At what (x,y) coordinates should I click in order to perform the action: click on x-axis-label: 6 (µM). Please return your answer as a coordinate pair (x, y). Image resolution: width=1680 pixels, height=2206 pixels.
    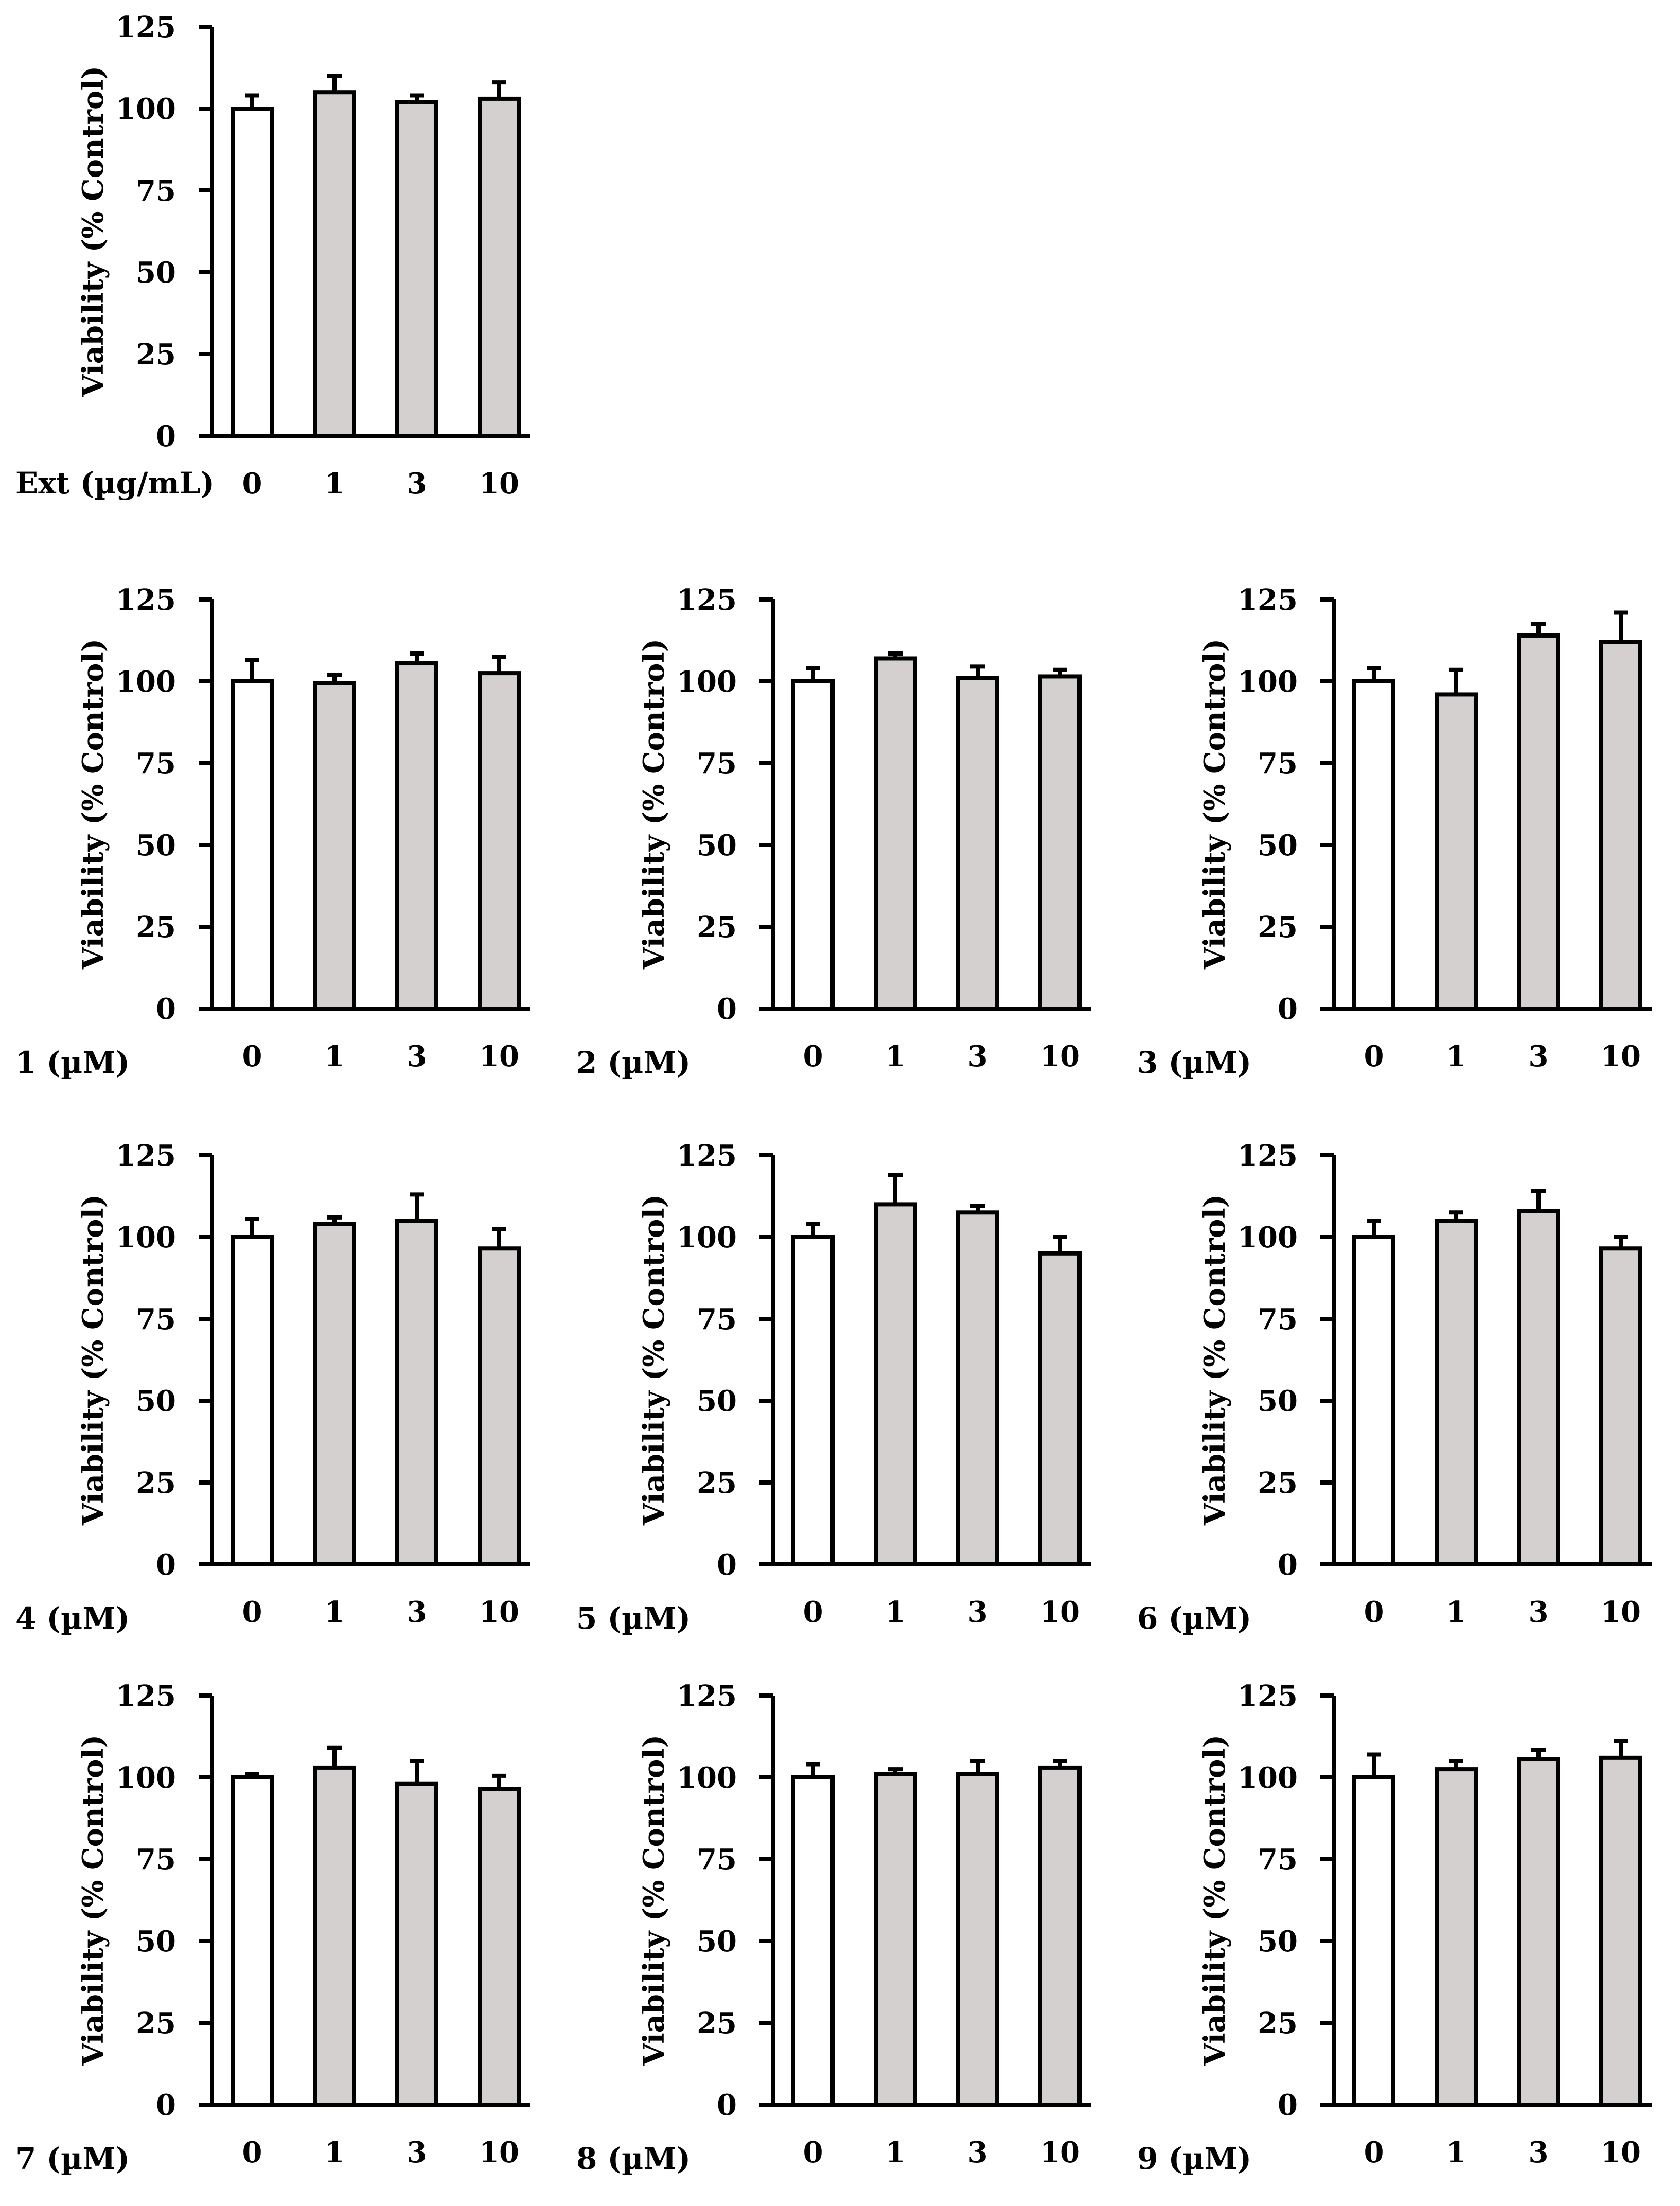
    Looking at the image, I should click on (1194, 1618).